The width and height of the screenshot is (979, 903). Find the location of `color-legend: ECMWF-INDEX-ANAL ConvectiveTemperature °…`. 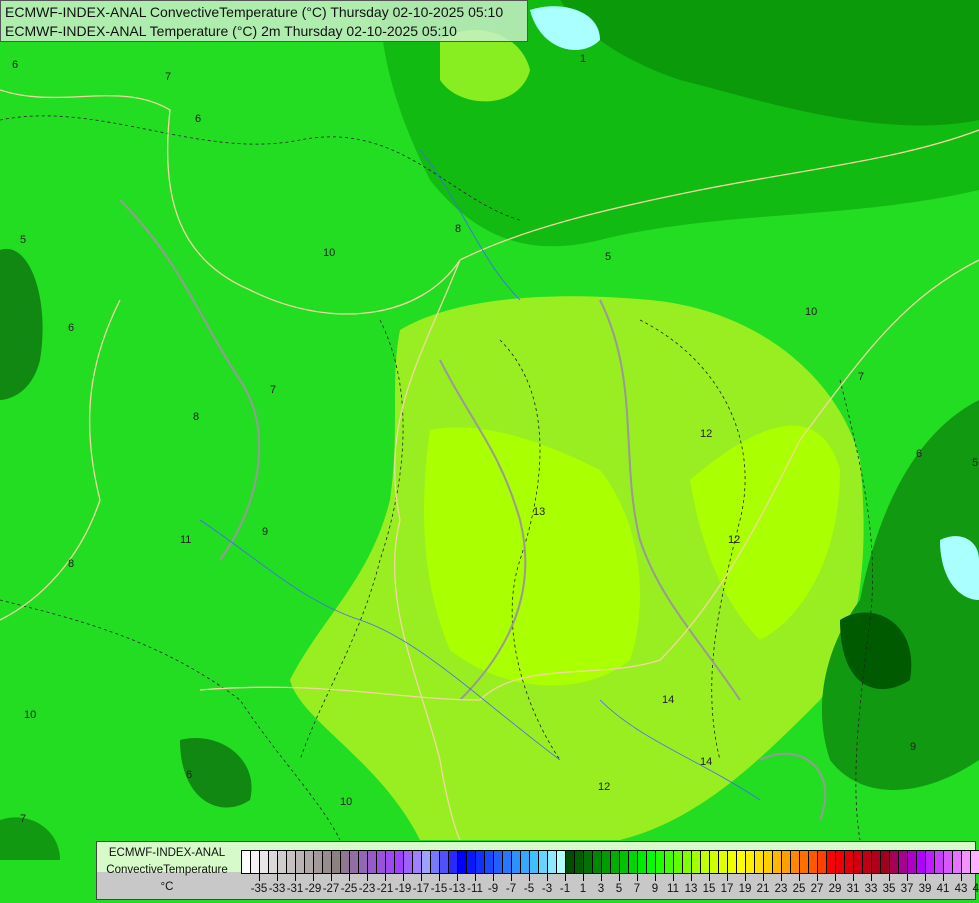

color-legend: ECMWF-INDEX-ANAL ConvectiveTemperature °… is located at coordinates (537, 872).